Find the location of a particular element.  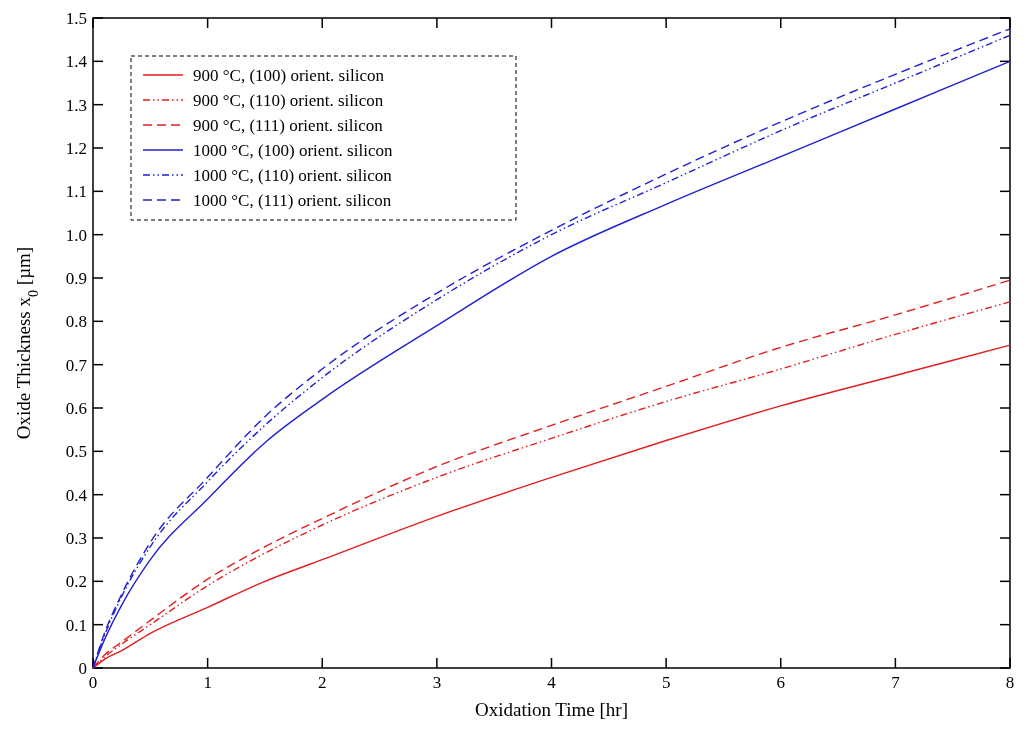

y-tick-label: 1.2 is located at coordinates (76, 148).